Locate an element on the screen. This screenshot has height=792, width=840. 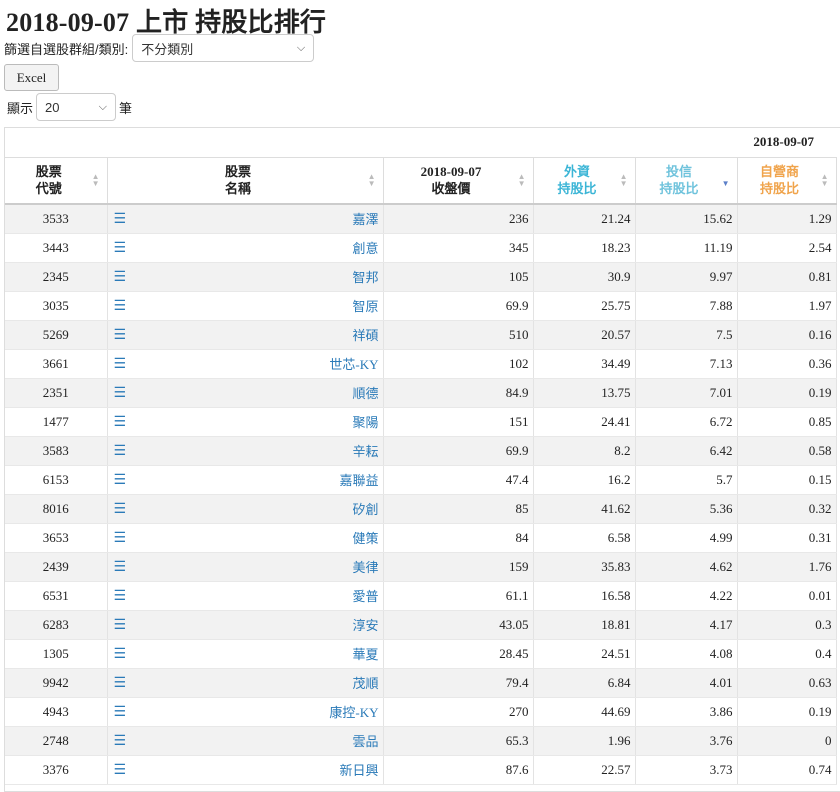
stock-name-cell: ☰ 世芯-KY is located at coordinates (245, 364).